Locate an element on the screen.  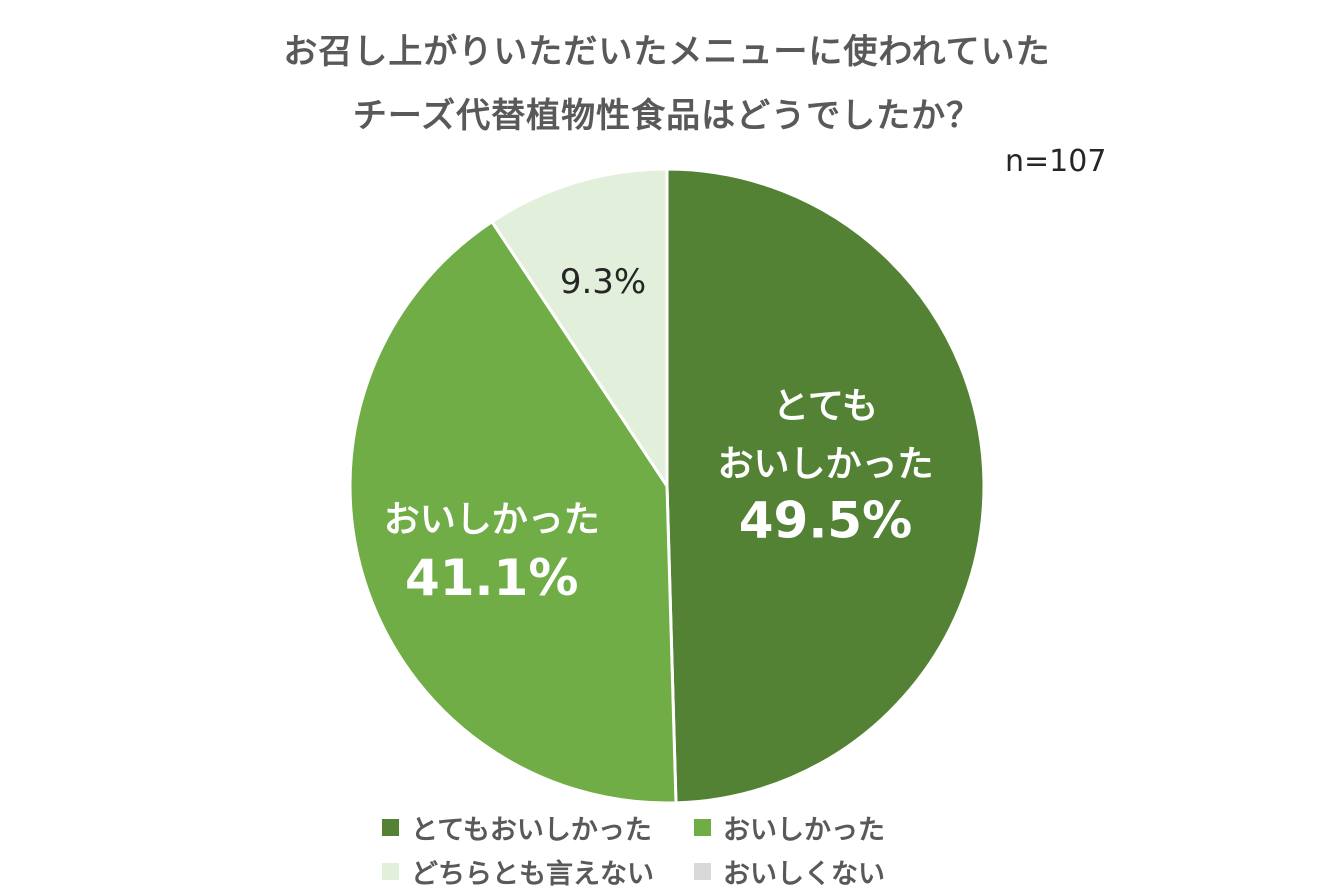
legend-swatch-neutral is located at coordinates (390, 871).